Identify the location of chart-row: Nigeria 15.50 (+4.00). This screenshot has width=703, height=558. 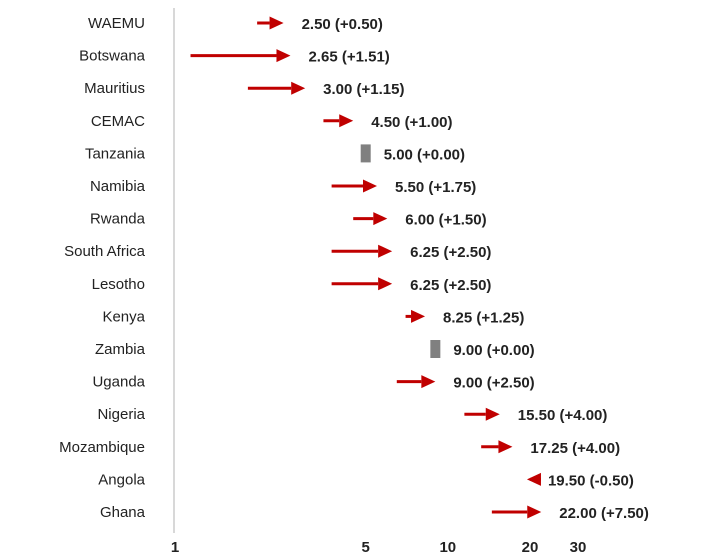
(352, 415).